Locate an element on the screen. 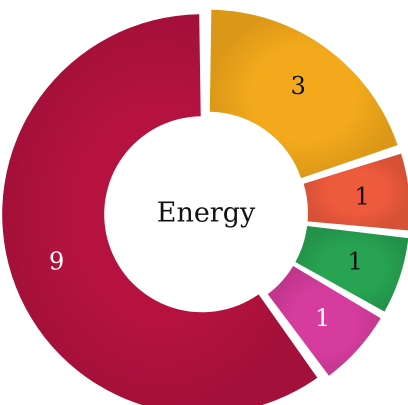  center-label: Energy is located at coordinates (206, 213).